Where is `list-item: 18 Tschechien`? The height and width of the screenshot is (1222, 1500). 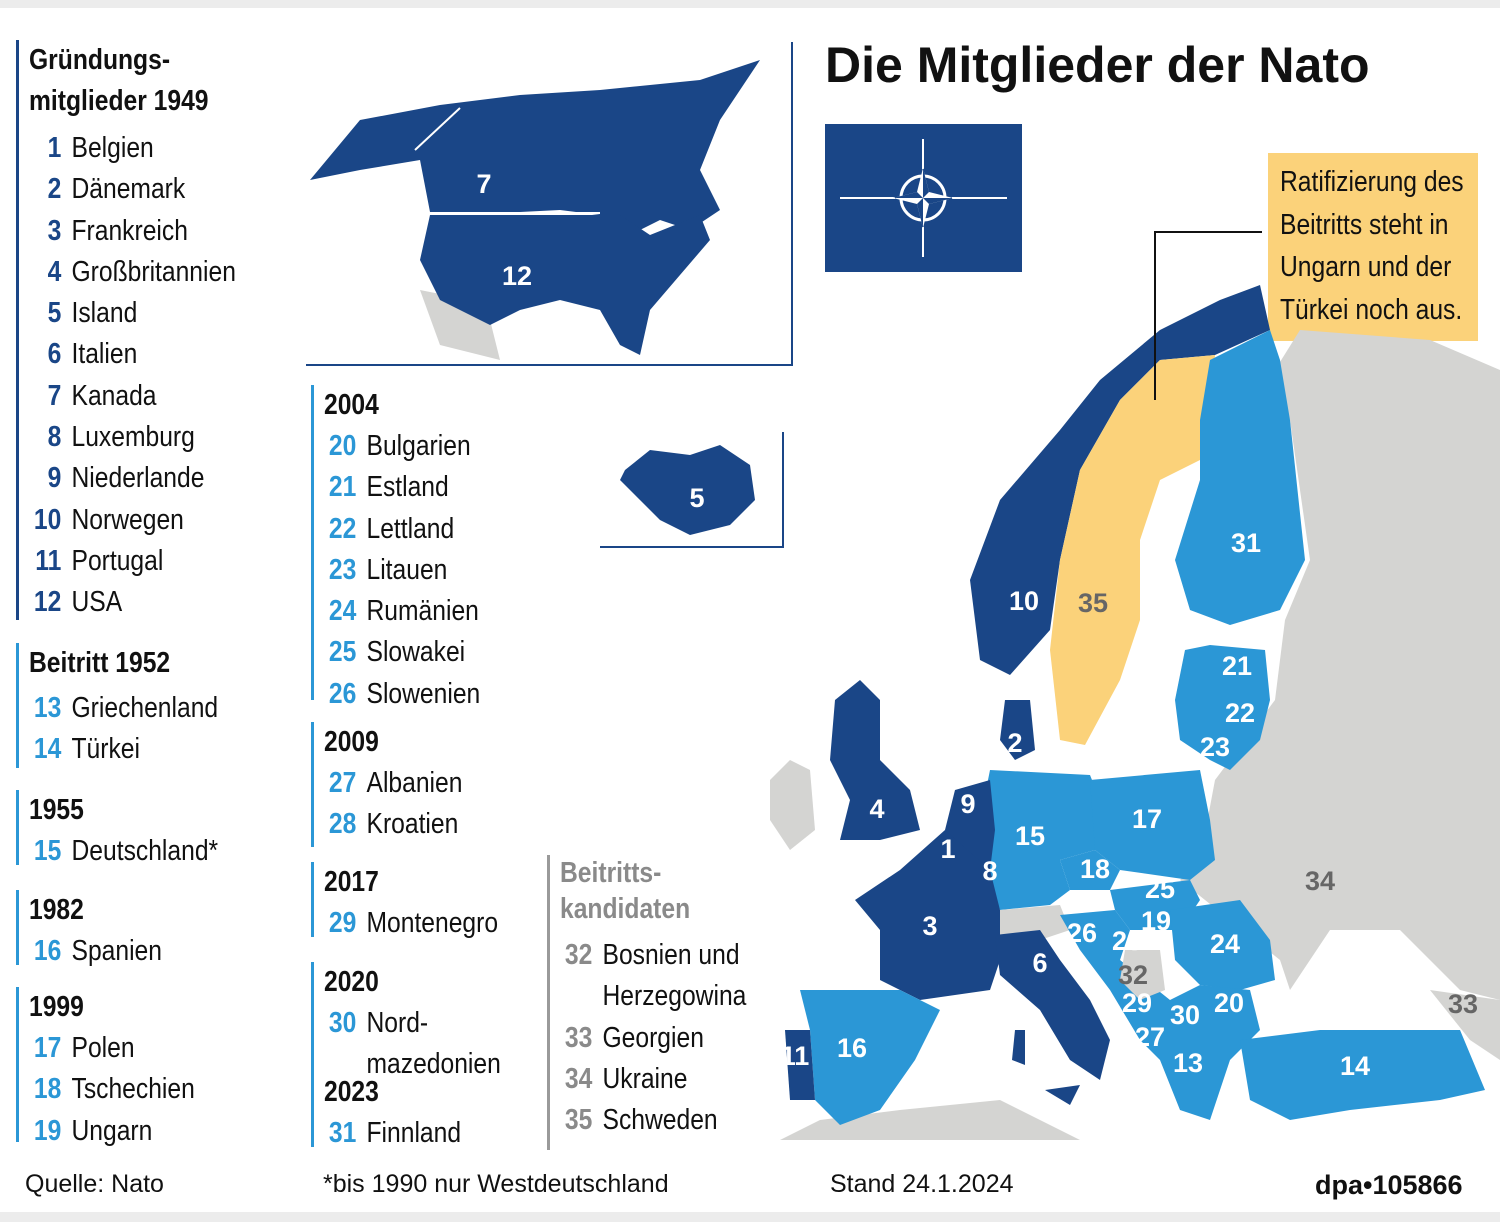
list-item: 18 Tschechien is located at coordinates (112, 1089).